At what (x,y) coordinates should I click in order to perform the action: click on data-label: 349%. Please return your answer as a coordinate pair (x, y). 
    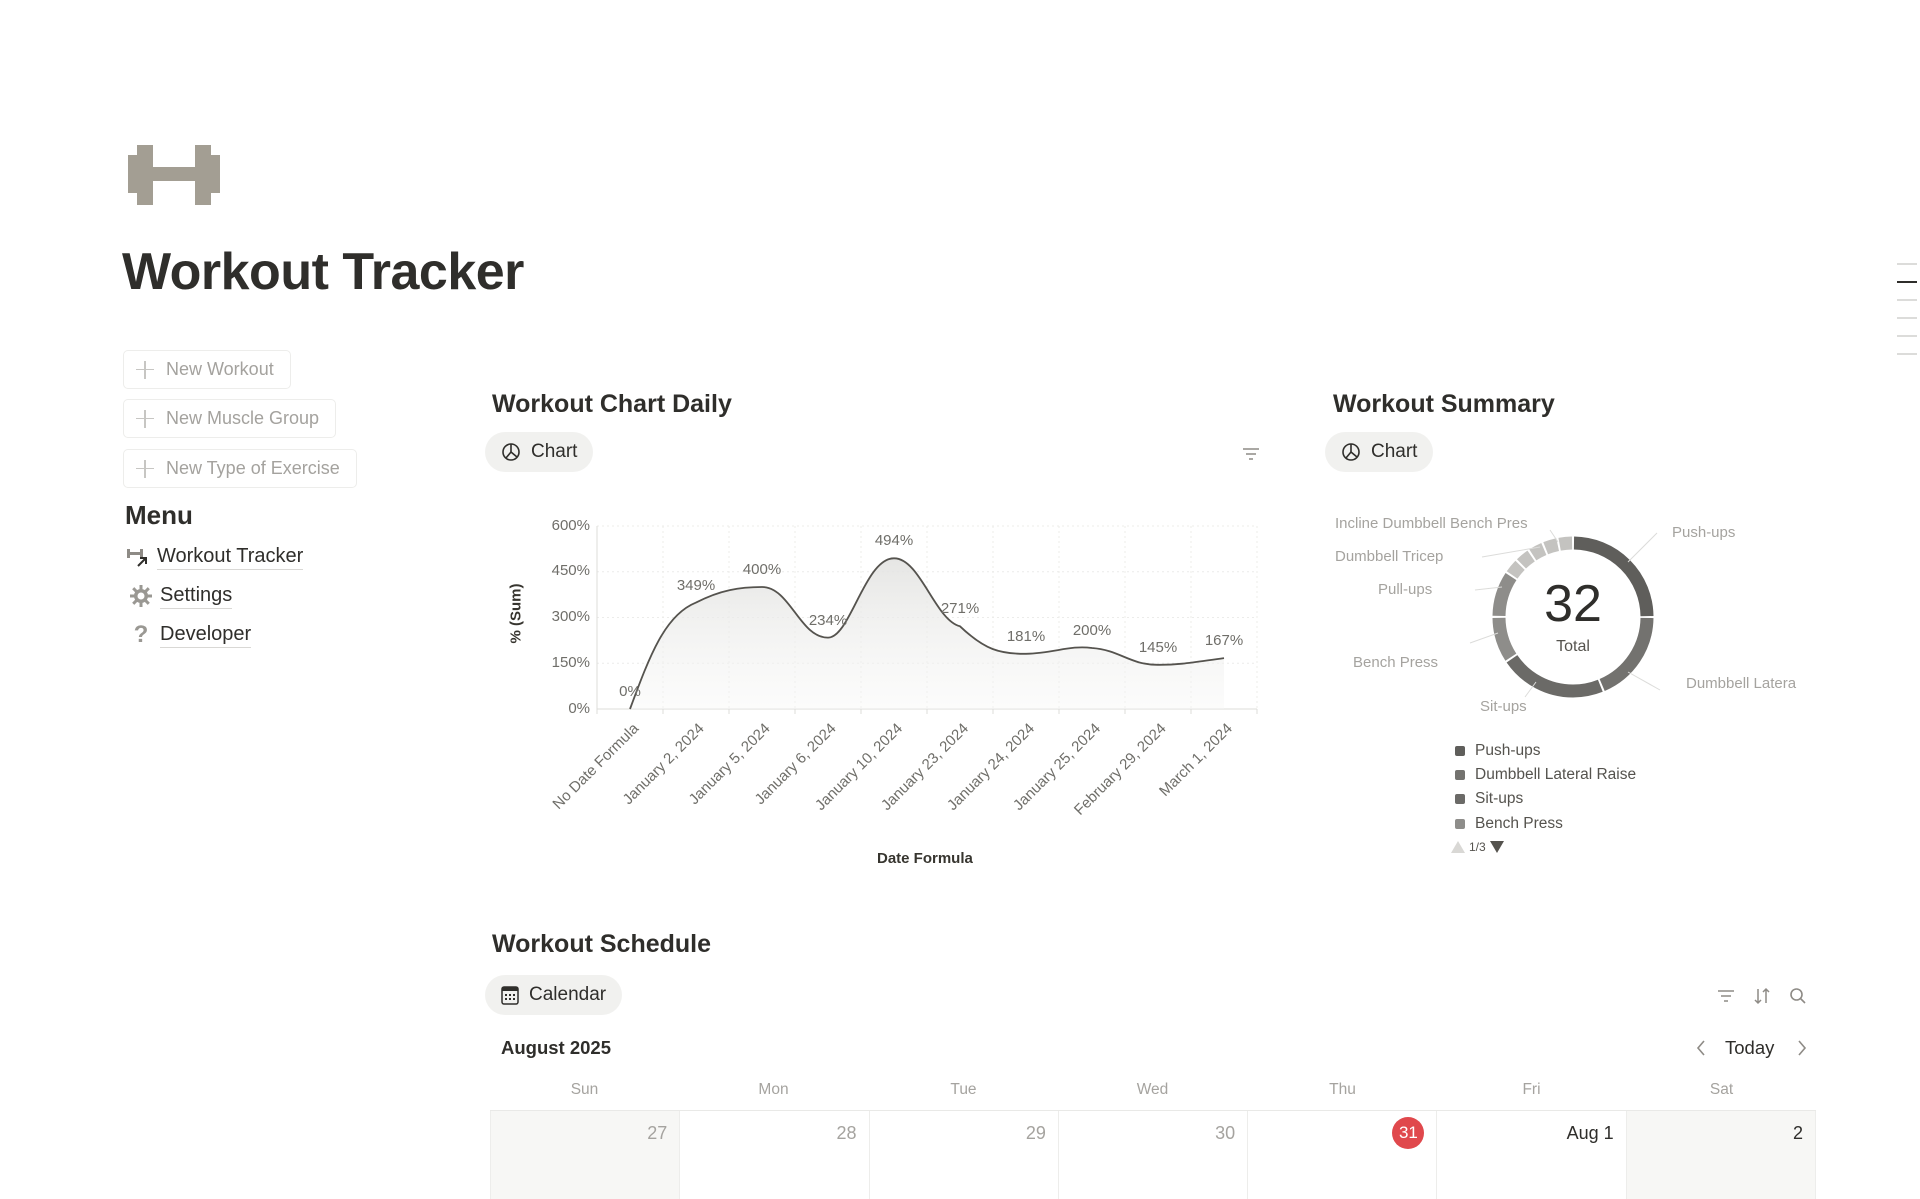
    Looking at the image, I should click on (696, 585).